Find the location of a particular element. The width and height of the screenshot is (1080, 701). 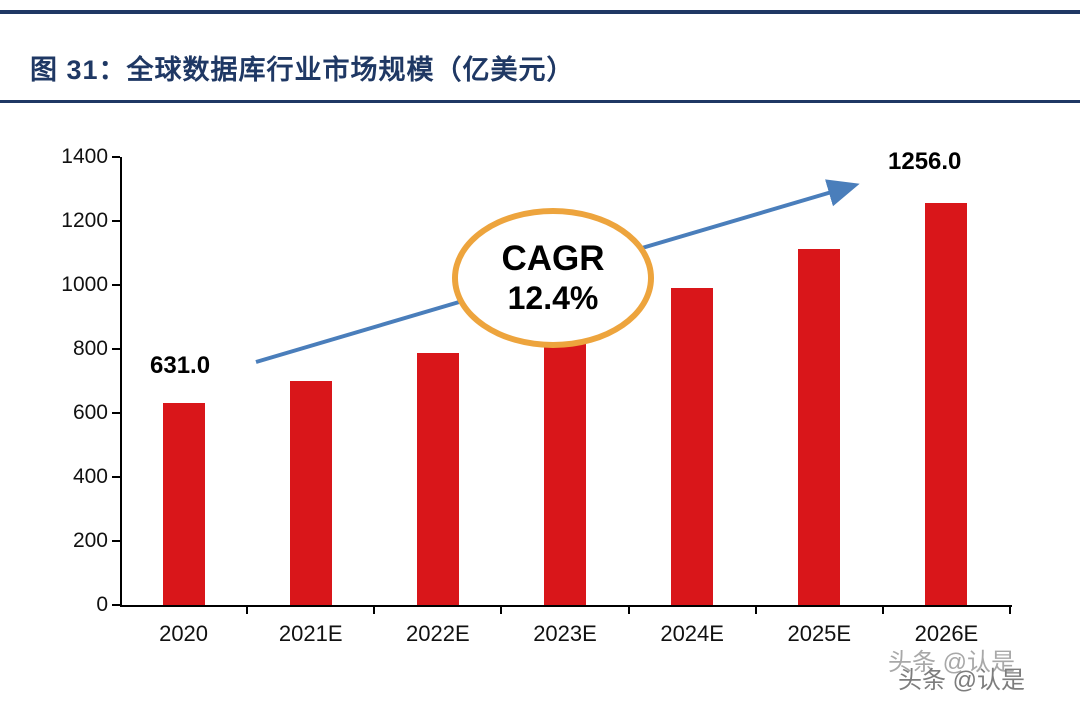

watermark-text: 头条 @认是 is located at coordinates (952, 662).